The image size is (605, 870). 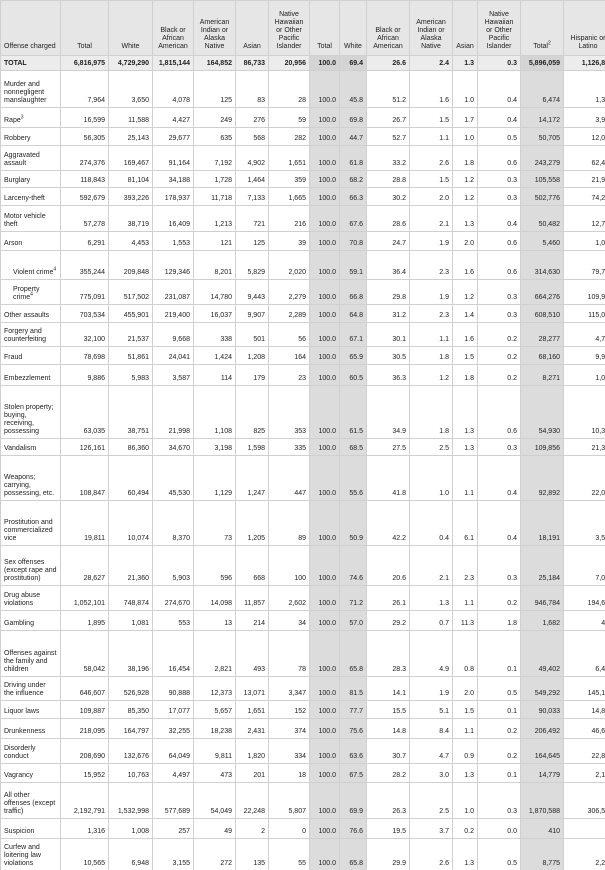 I want to click on value-cell: 0.2, so click(x=499, y=598).